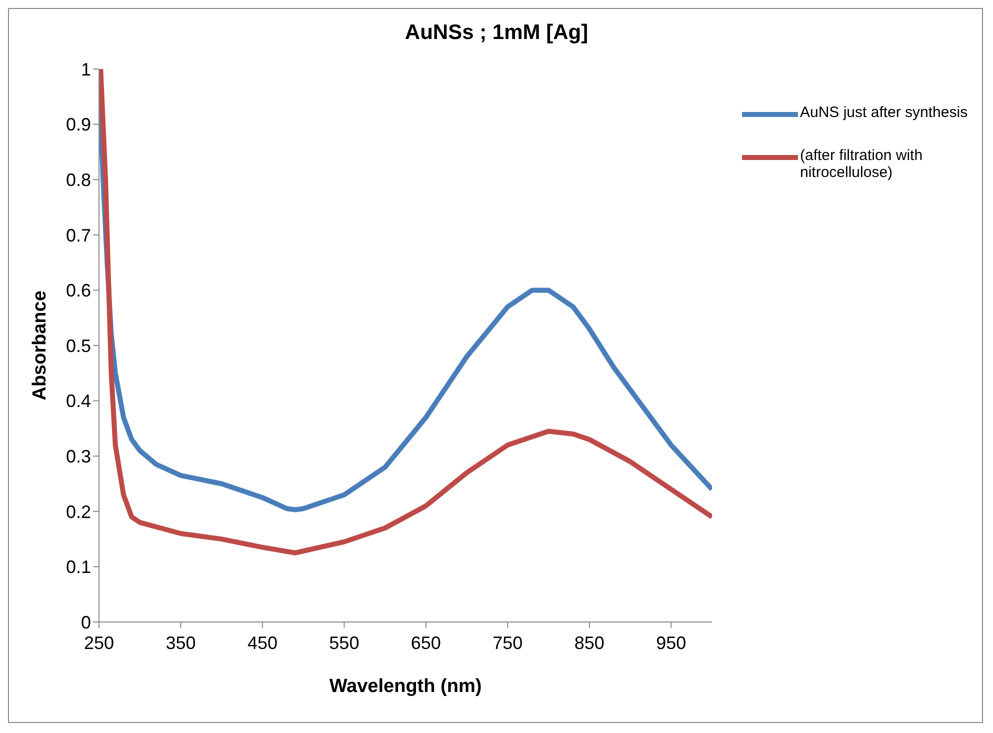 This screenshot has width=993, height=733. What do you see at coordinates (497, 33) in the screenshot?
I see `chart-title: AuNSs ; 1mM [Ag]` at bounding box center [497, 33].